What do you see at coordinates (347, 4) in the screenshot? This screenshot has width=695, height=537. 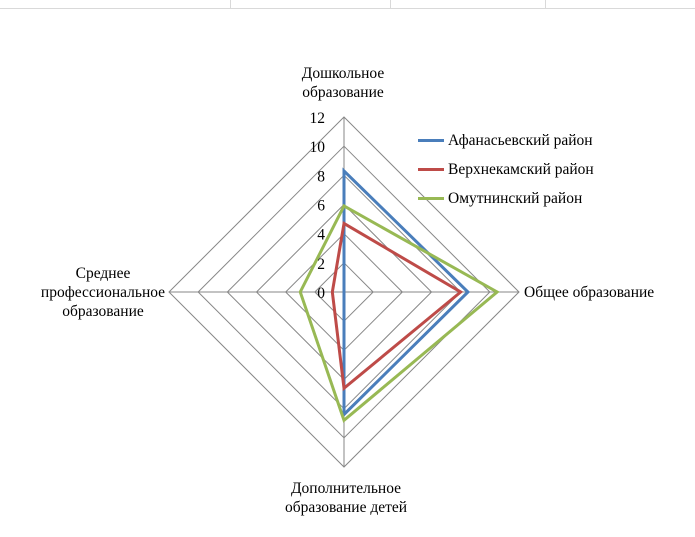 I see `worksheet-top-border` at bounding box center [347, 4].